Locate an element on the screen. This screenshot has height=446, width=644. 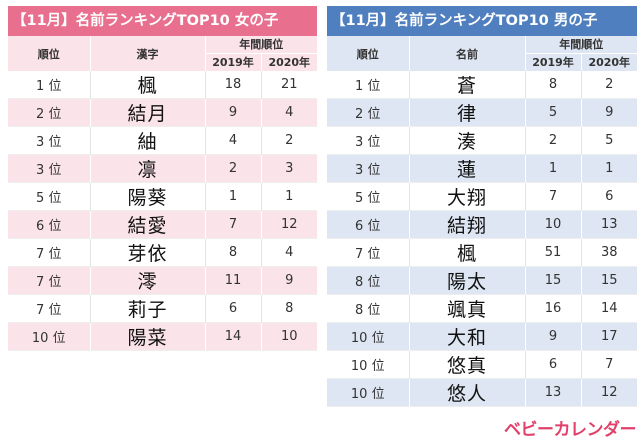
year-2020-cell: 6 is located at coordinates (608, 196).